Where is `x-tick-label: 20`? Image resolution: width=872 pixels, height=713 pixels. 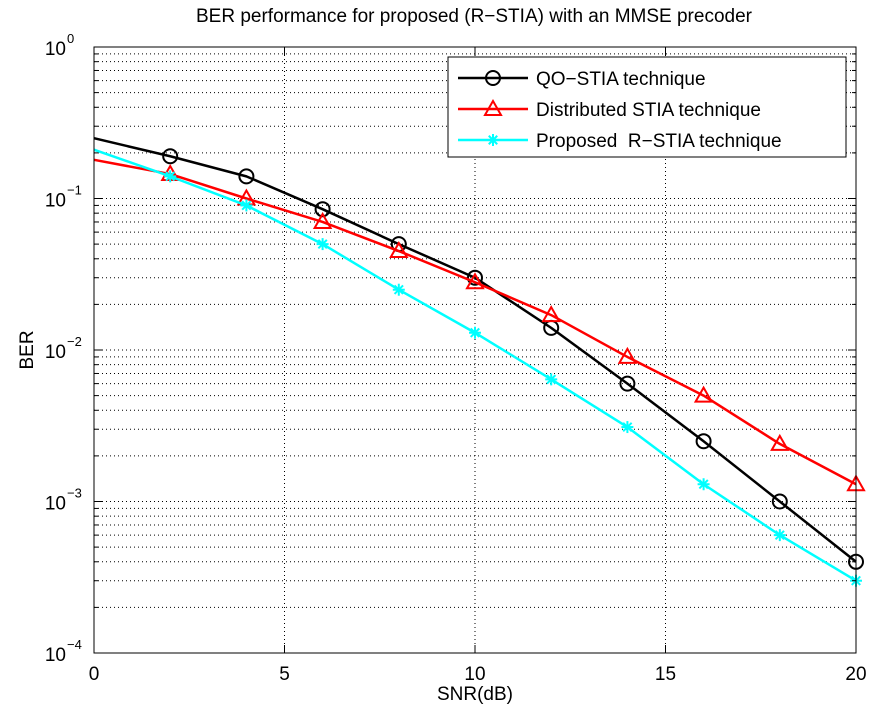
x-tick-label: 20 is located at coordinates (855, 674).